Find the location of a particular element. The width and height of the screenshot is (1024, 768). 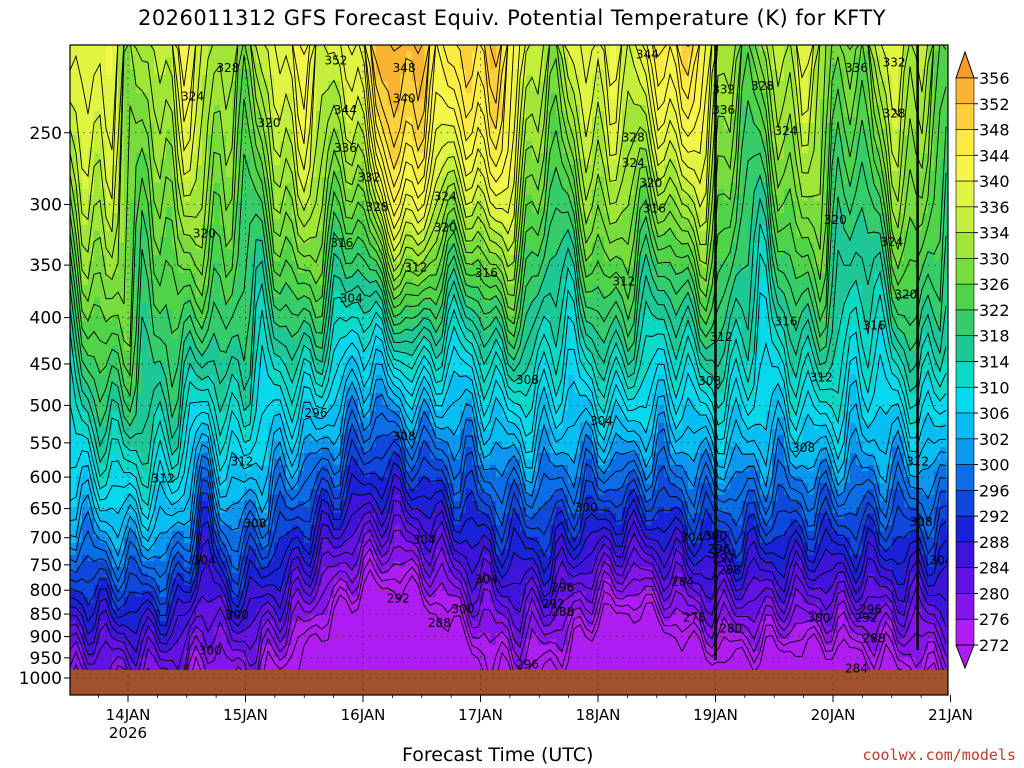

colorbar-label: 272 is located at coordinates (994, 645).